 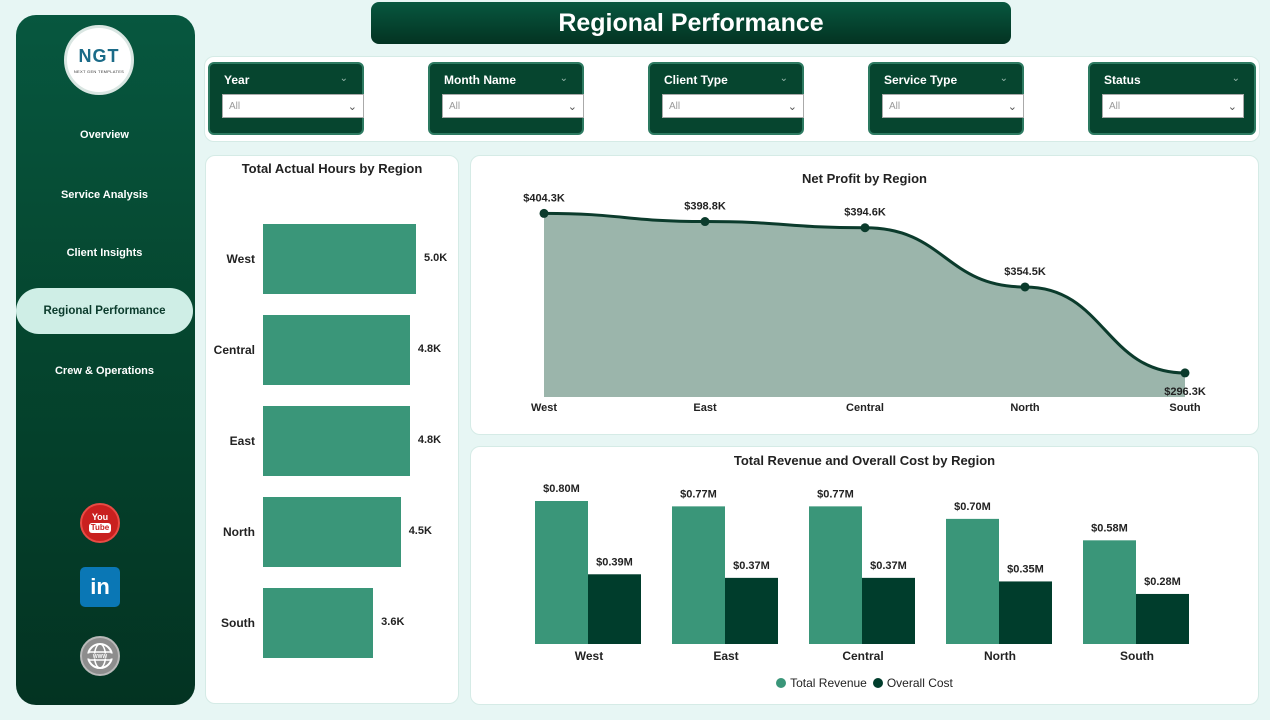 I want to click on year-dropdown: All ⌄, so click(x=293, y=106).